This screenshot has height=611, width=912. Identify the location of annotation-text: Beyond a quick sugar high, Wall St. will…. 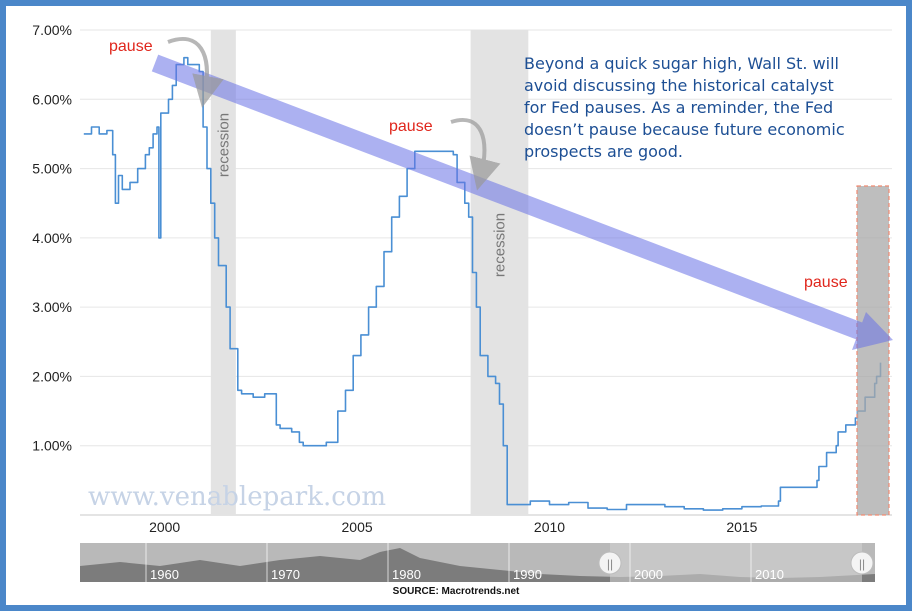
(684, 107).